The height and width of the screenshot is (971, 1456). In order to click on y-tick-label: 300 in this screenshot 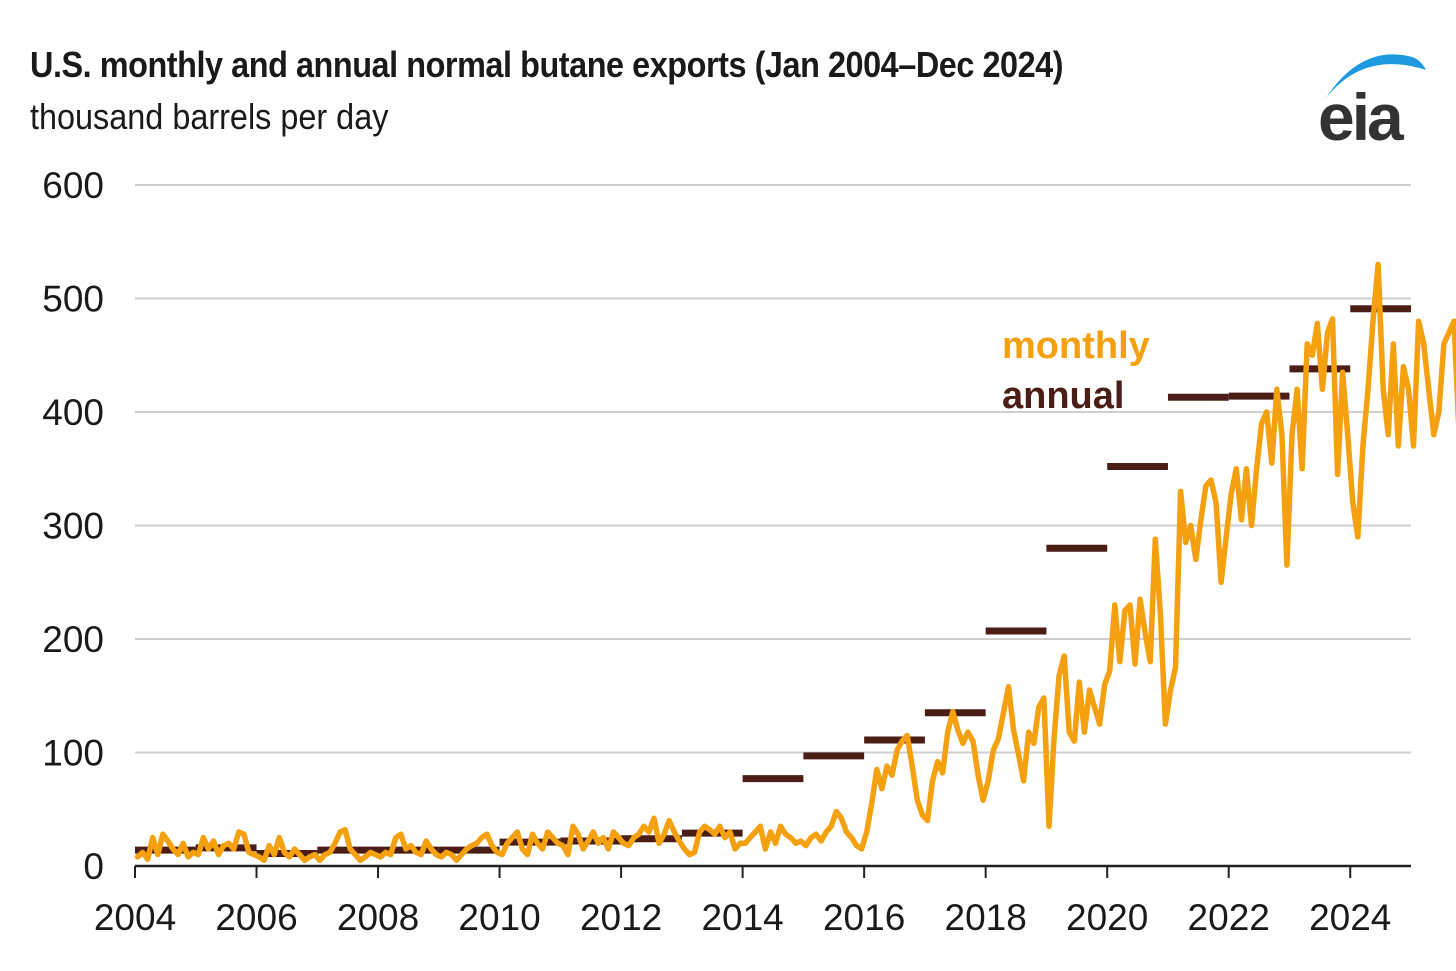, I will do `click(73, 526)`.